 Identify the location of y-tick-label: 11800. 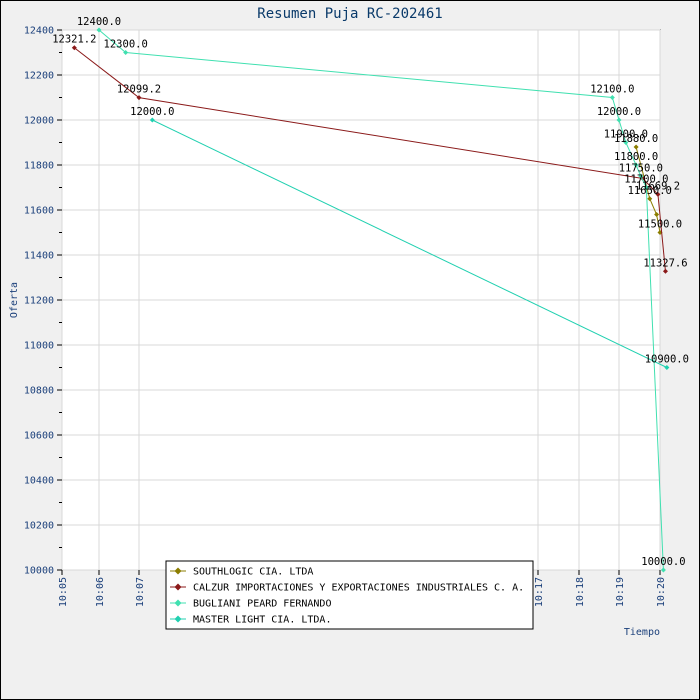
(39, 166).